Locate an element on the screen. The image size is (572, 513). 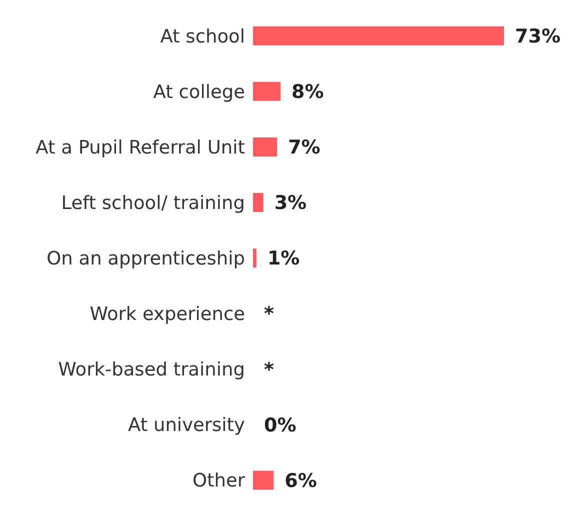
data-label: 0% is located at coordinates (280, 425).